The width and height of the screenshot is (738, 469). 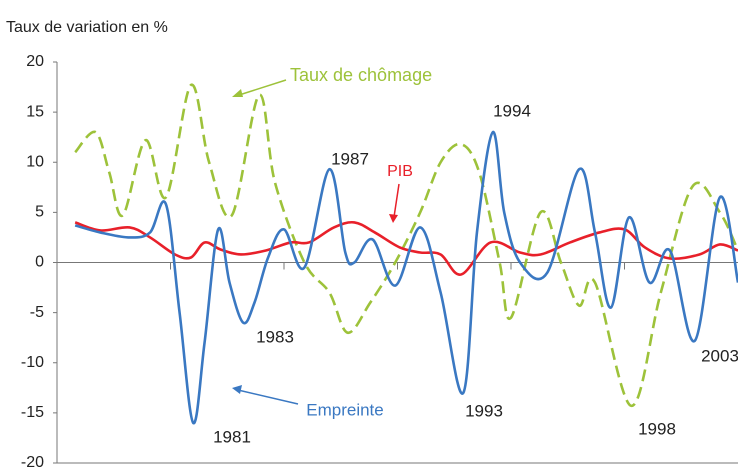 What do you see at coordinates (657, 428) in the screenshot?
I see `annotation: 1998` at bounding box center [657, 428].